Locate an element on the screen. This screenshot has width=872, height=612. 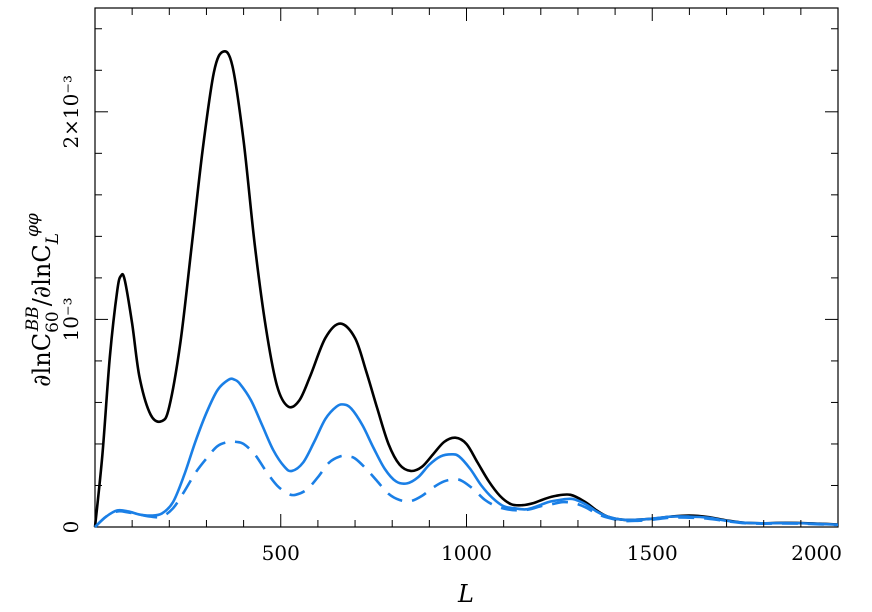
x-tick-label: 500 is located at coordinates (281, 553).